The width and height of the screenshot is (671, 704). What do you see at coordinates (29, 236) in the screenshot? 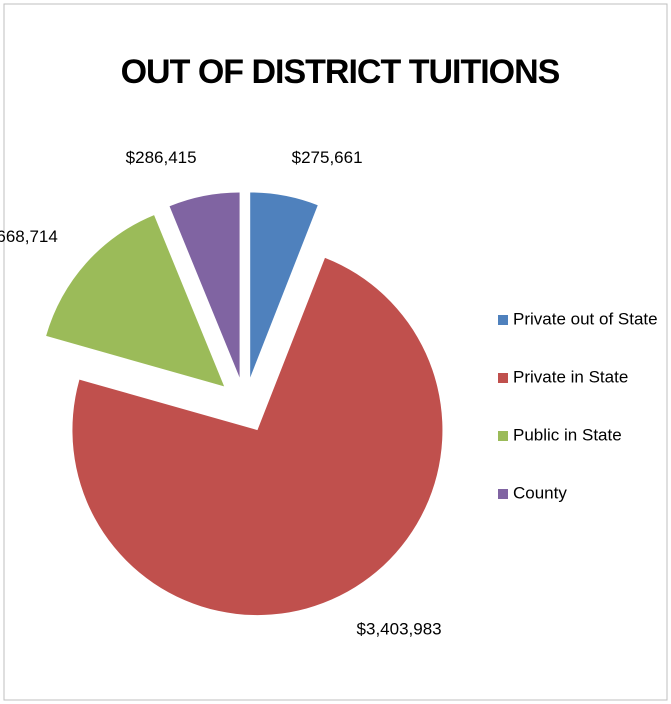
I see `data-label: $668,714` at bounding box center [29, 236].